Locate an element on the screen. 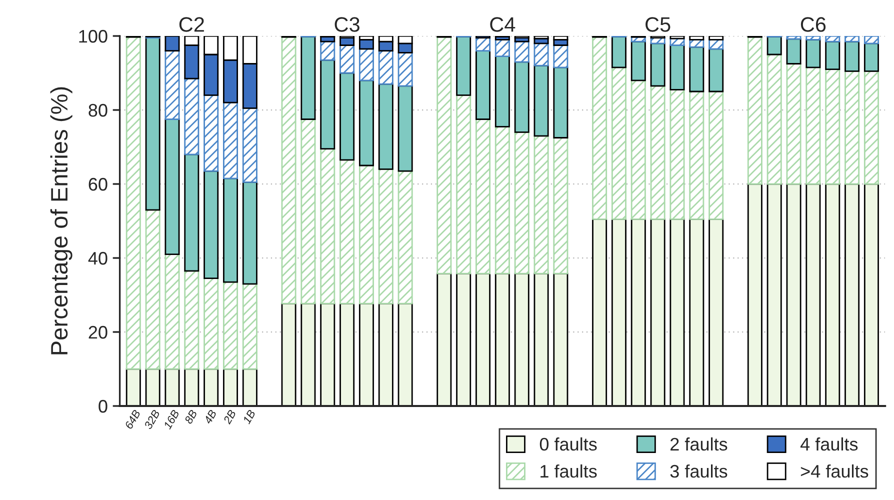  text: C5 is located at coordinates (658, 24).